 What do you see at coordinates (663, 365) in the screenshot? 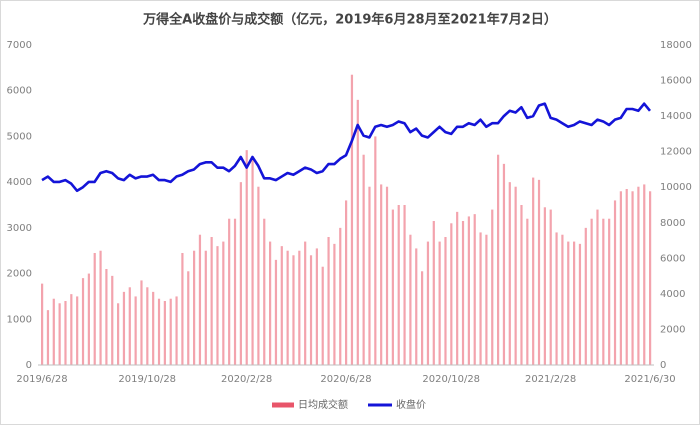
I see `y2-tick-label: 0` at bounding box center [663, 365].